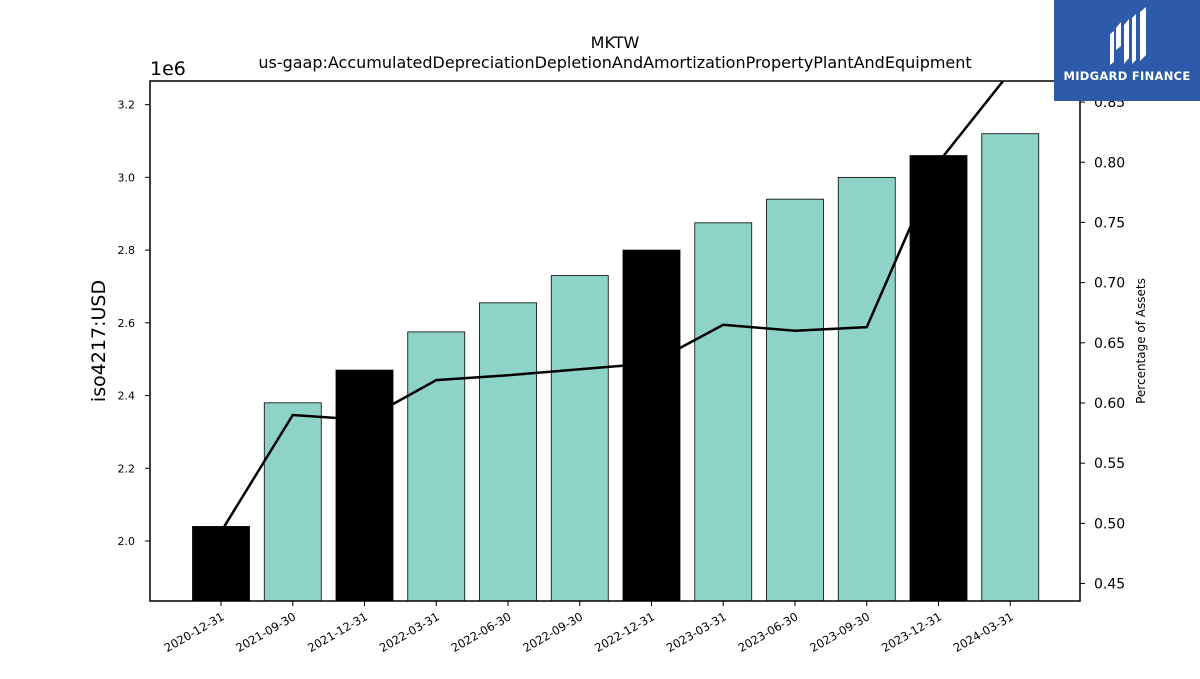  I want to click on x-tick-label: 2022-12-31, so click(624, 632).